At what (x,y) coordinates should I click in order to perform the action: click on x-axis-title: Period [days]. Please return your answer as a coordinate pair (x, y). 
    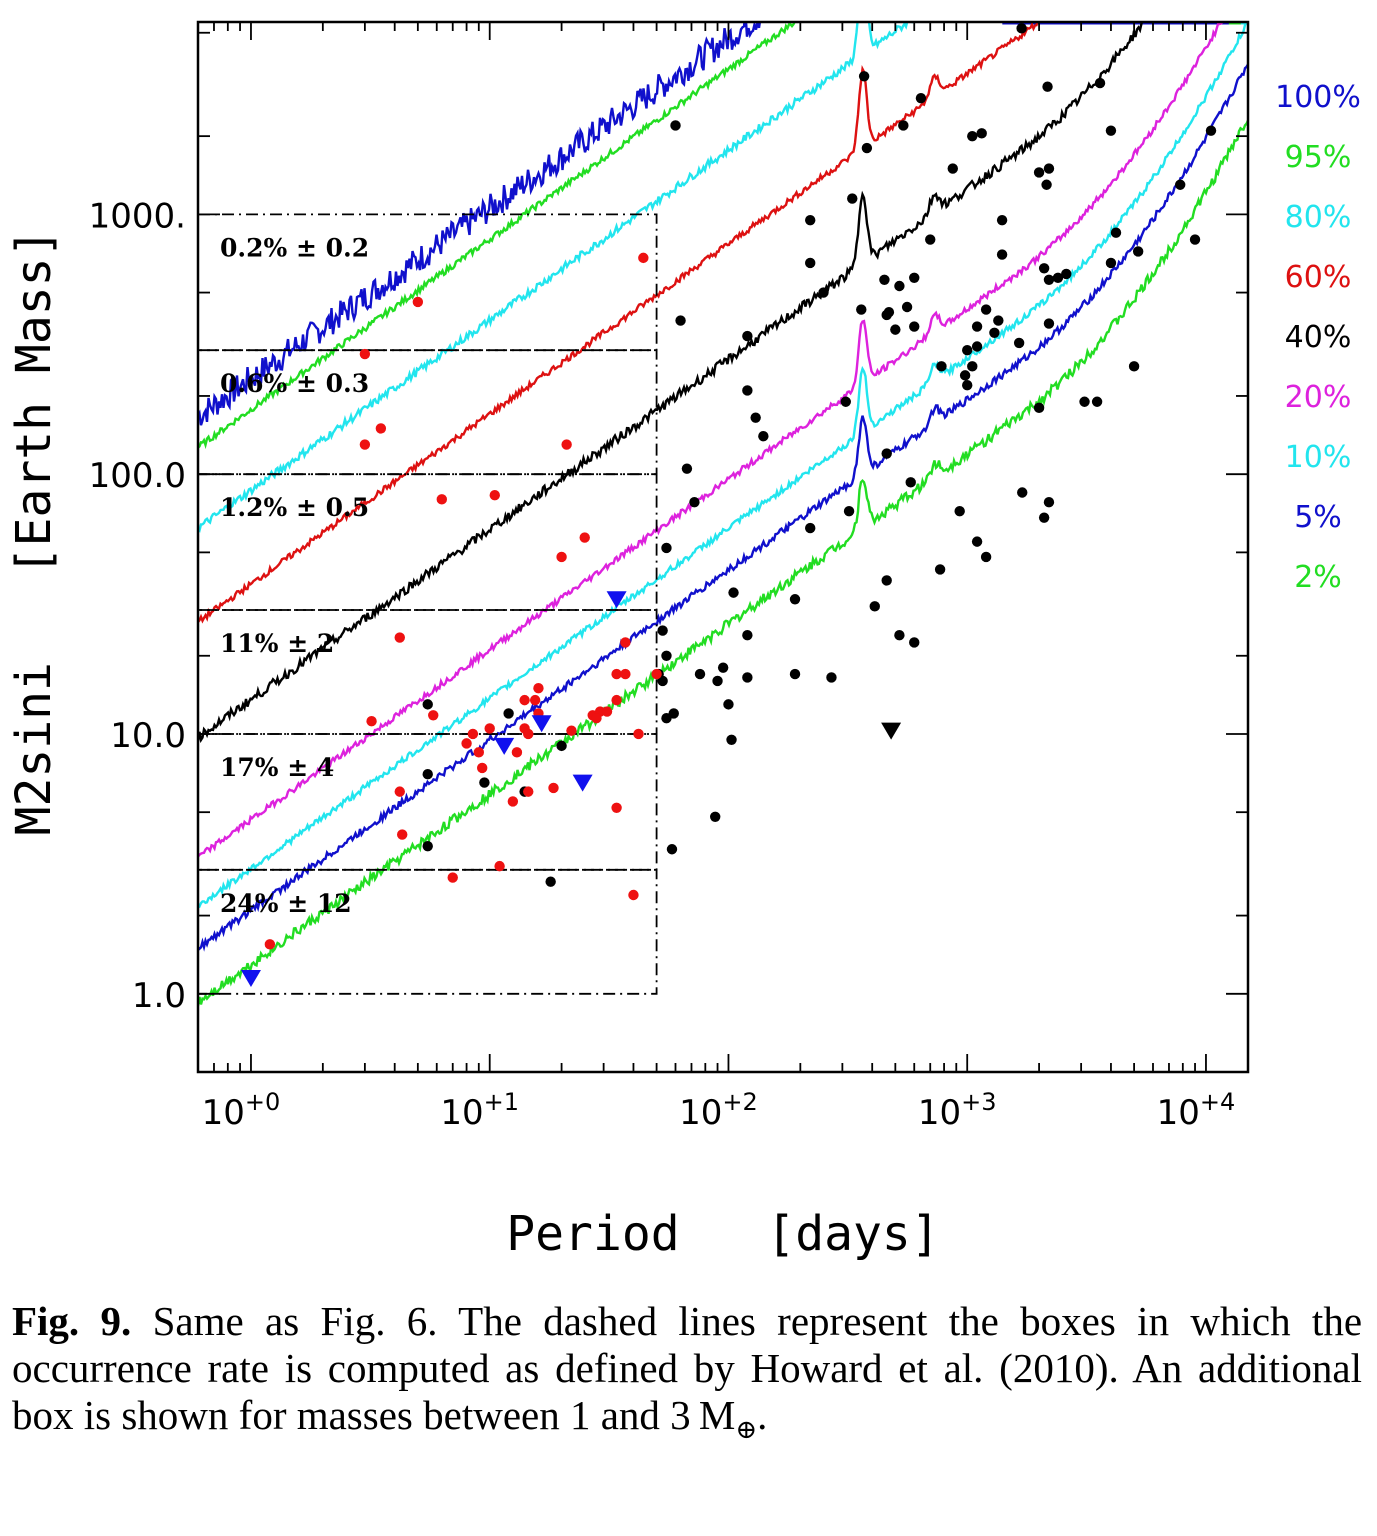
    Looking at the image, I should click on (722, 1234).